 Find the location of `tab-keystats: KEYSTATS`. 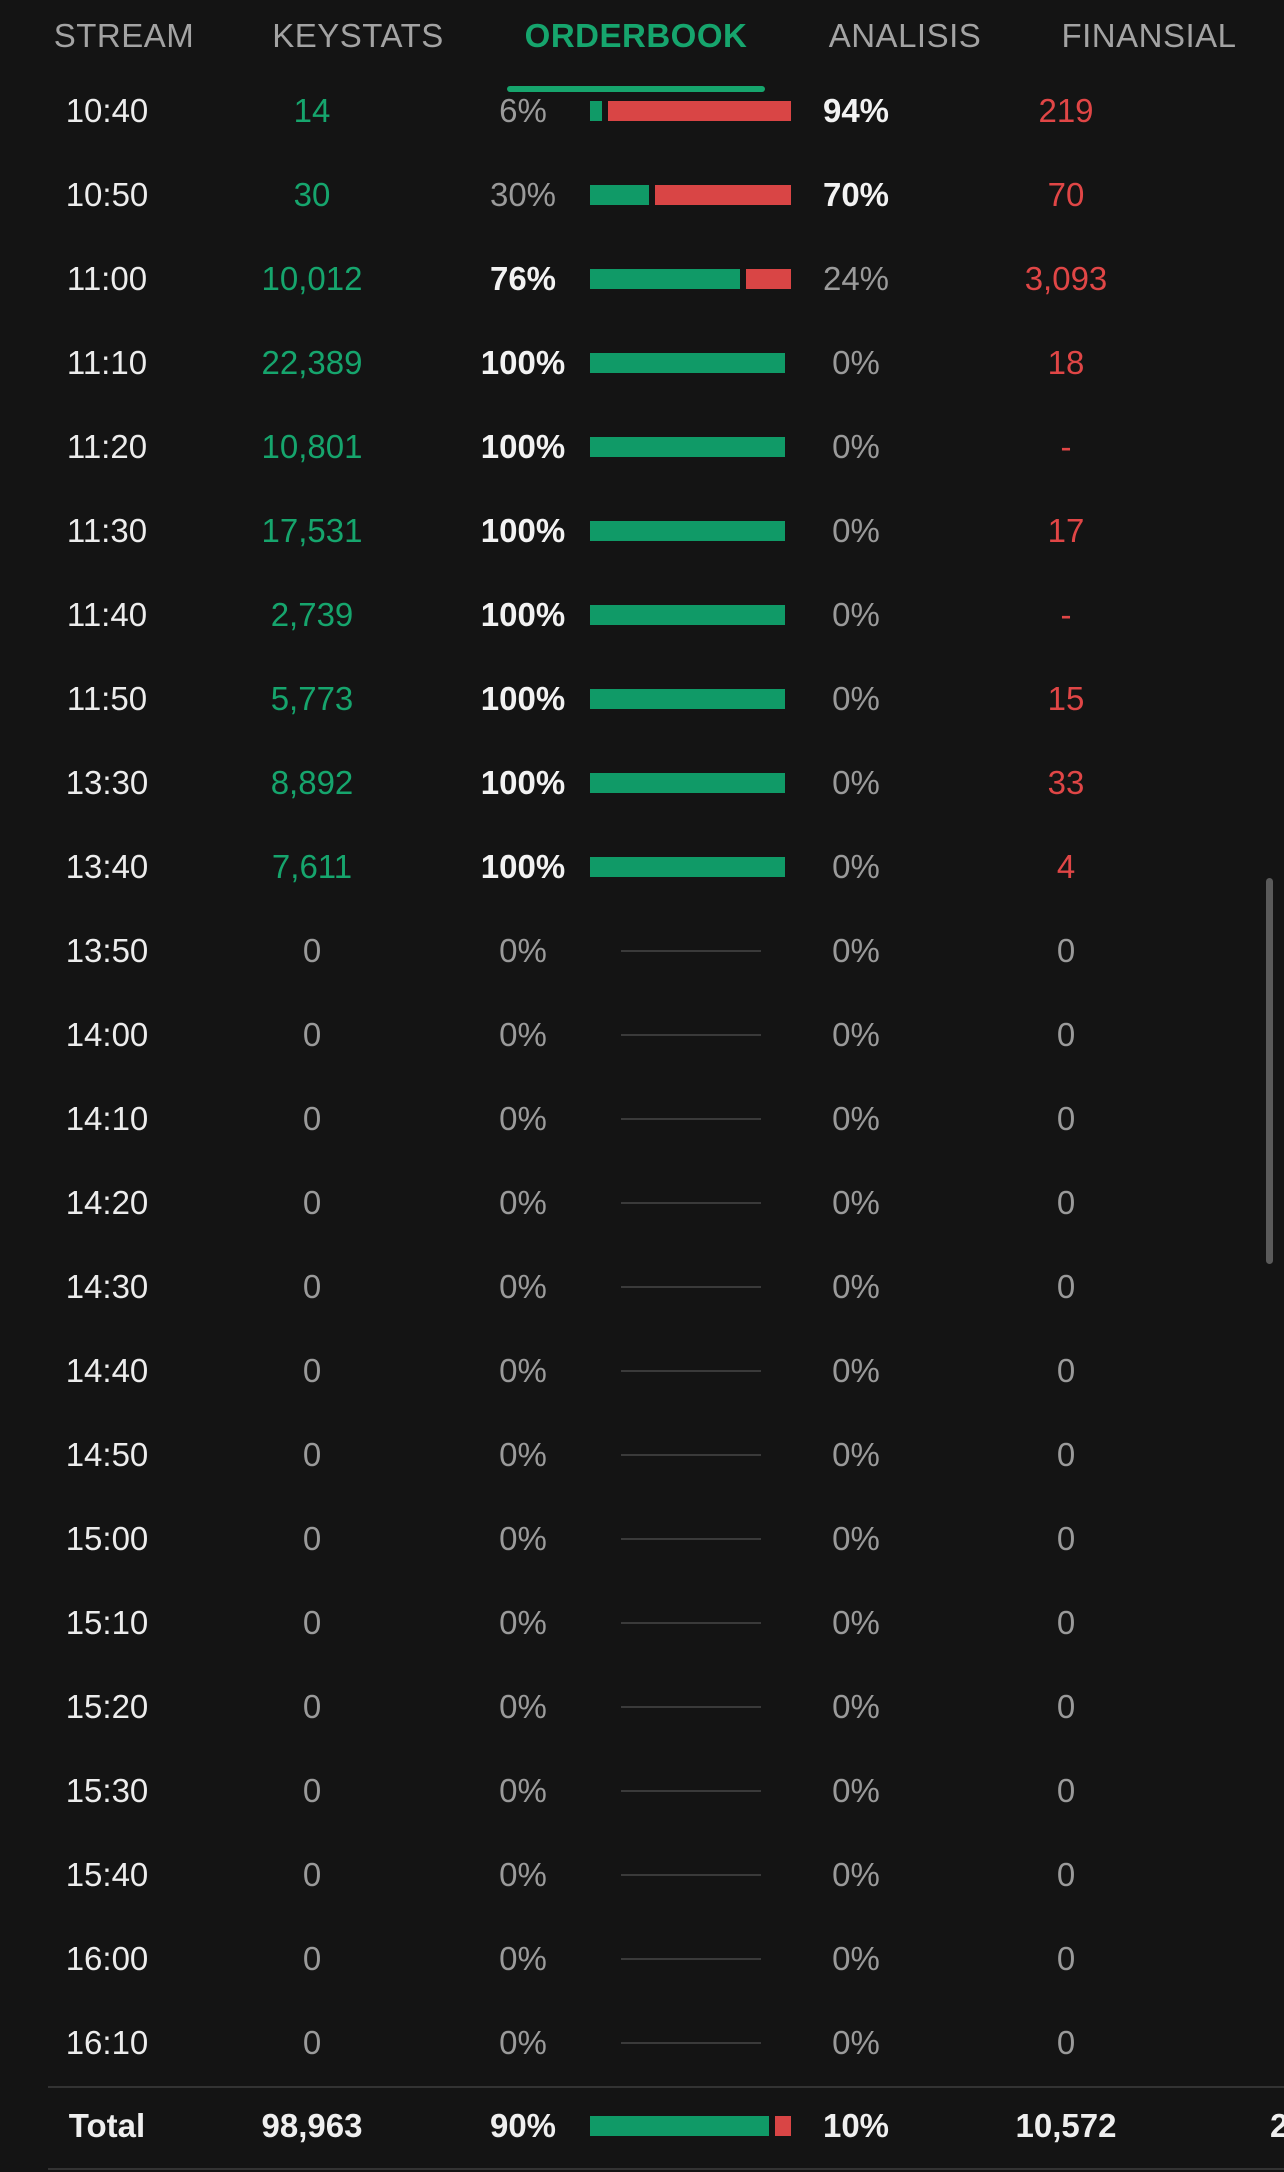

tab-keystats: KEYSTATS is located at coordinates (358, 35).